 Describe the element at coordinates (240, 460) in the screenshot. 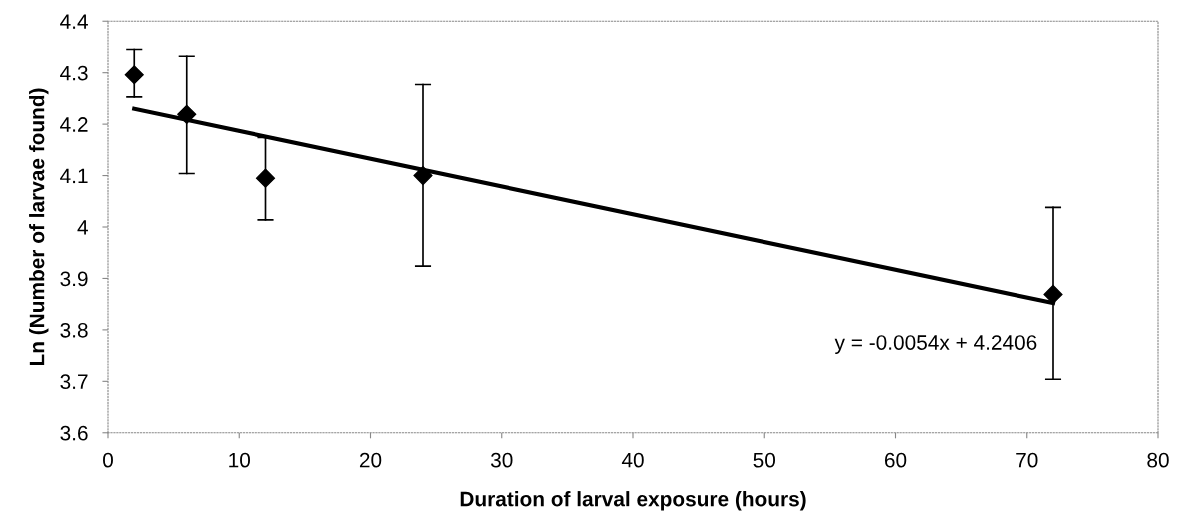

I see `x-tick-label: 10` at that location.